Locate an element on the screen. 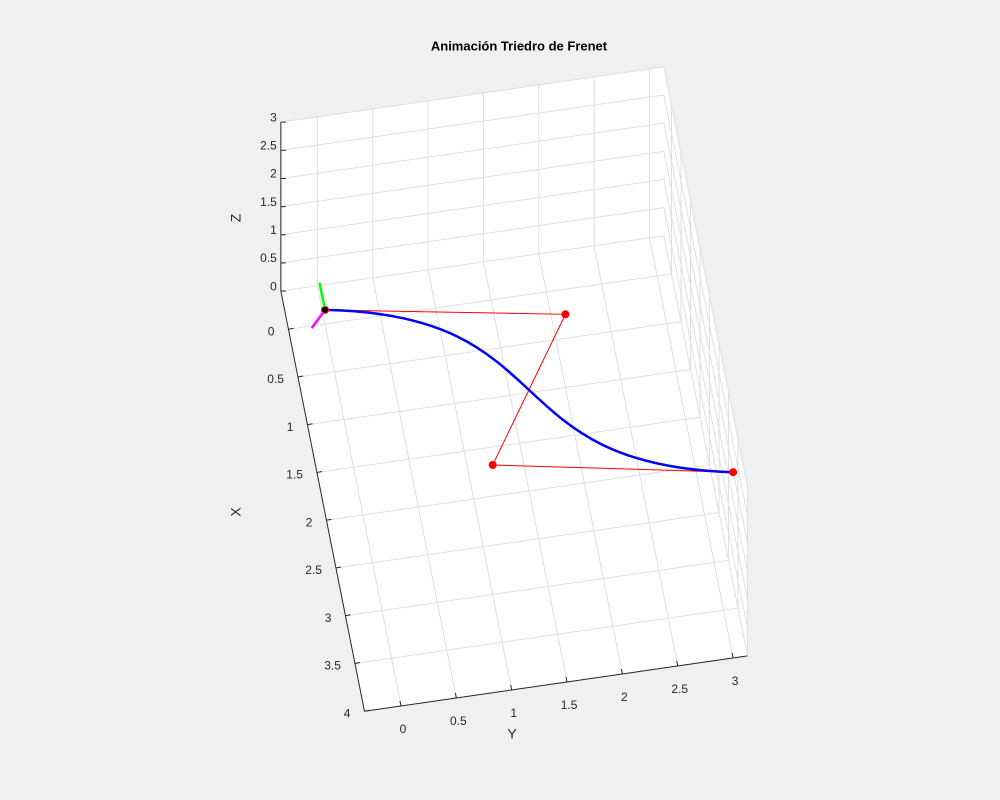 The width and height of the screenshot is (1000, 800). bezier-curve is located at coordinates (529, 391).